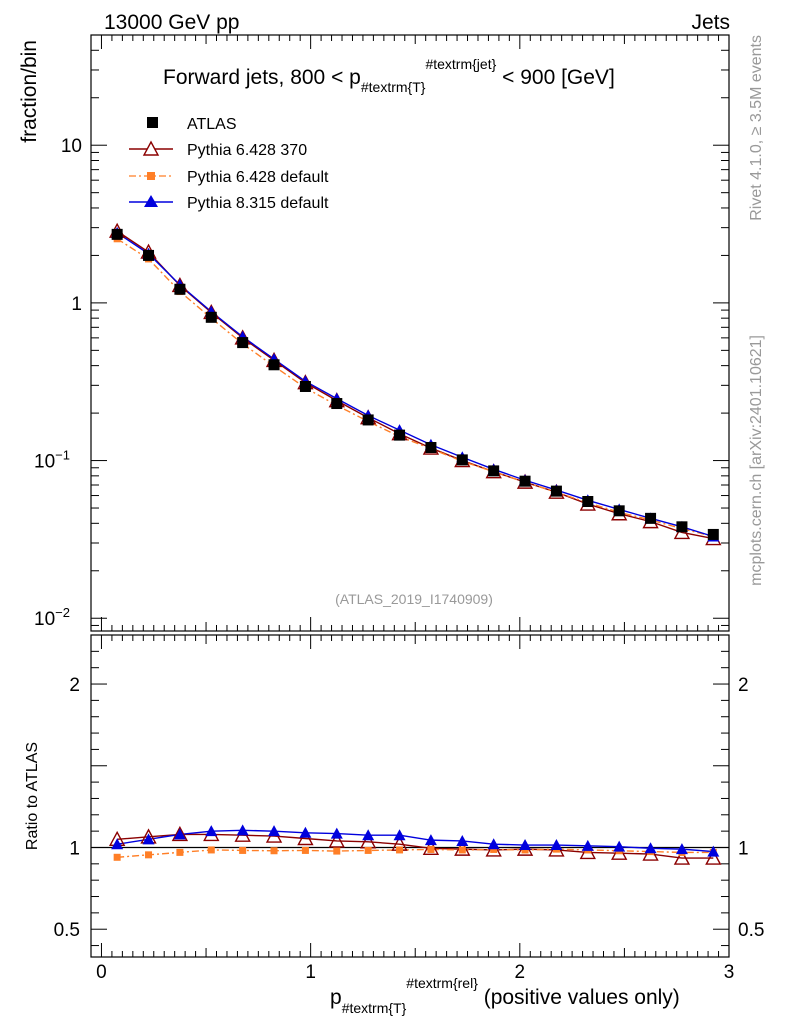  Describe the element at coordinates (32, 796) in the screenshot. I see `ratio-y-axis-label: Ratio to ATLAS` at that location.